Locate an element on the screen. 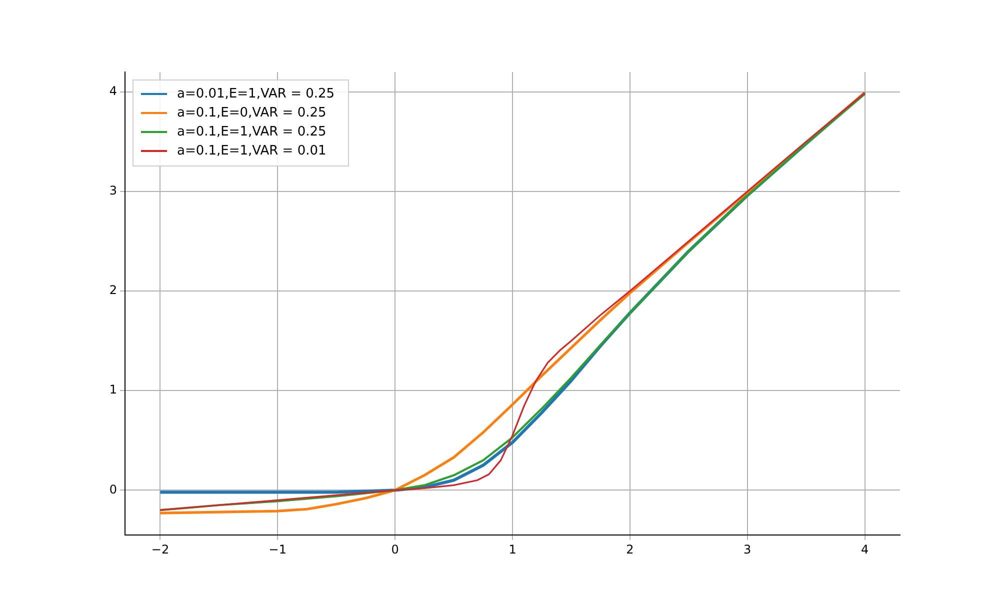  y-tick-label: 0 is located at coordinates (113, 489).